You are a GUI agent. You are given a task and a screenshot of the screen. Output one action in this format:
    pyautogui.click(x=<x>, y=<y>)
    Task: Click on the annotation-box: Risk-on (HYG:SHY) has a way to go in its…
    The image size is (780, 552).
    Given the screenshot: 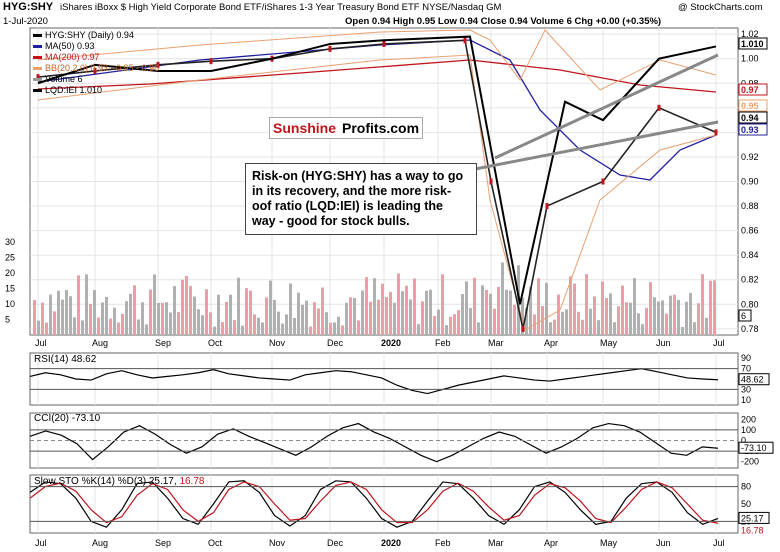 What is the action you would take?
    pyautogui.click(x=361, y=199)
    